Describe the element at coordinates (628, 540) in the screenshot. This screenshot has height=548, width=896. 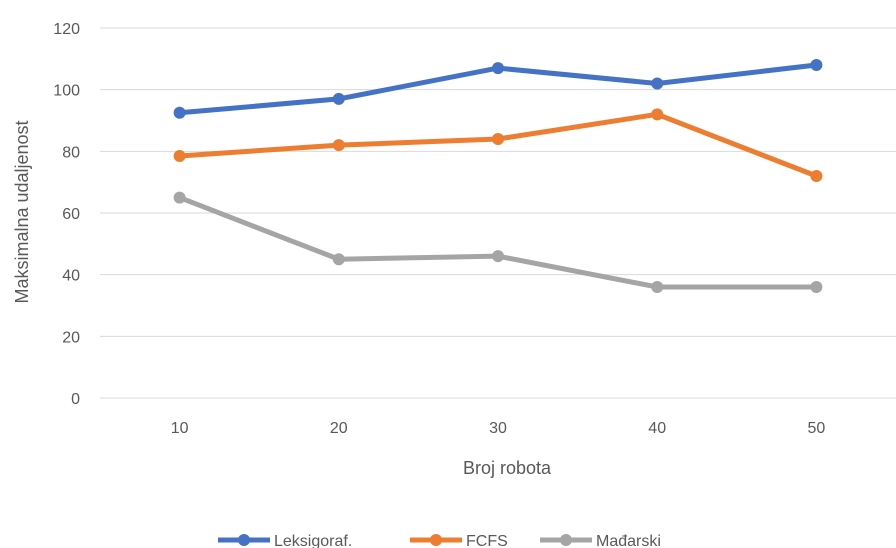
I see `legend-label: Mađarski` at that location.